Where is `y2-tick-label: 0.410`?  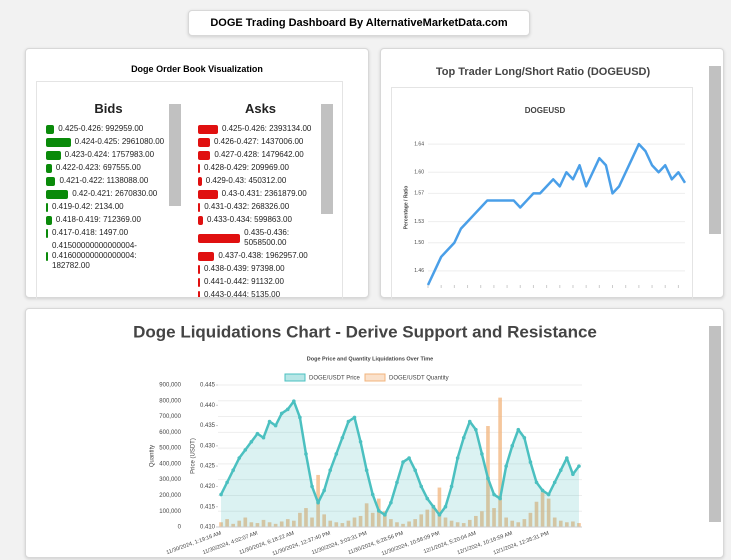
y2-tick-label: 0.410 is located at coordinates (208, 528).